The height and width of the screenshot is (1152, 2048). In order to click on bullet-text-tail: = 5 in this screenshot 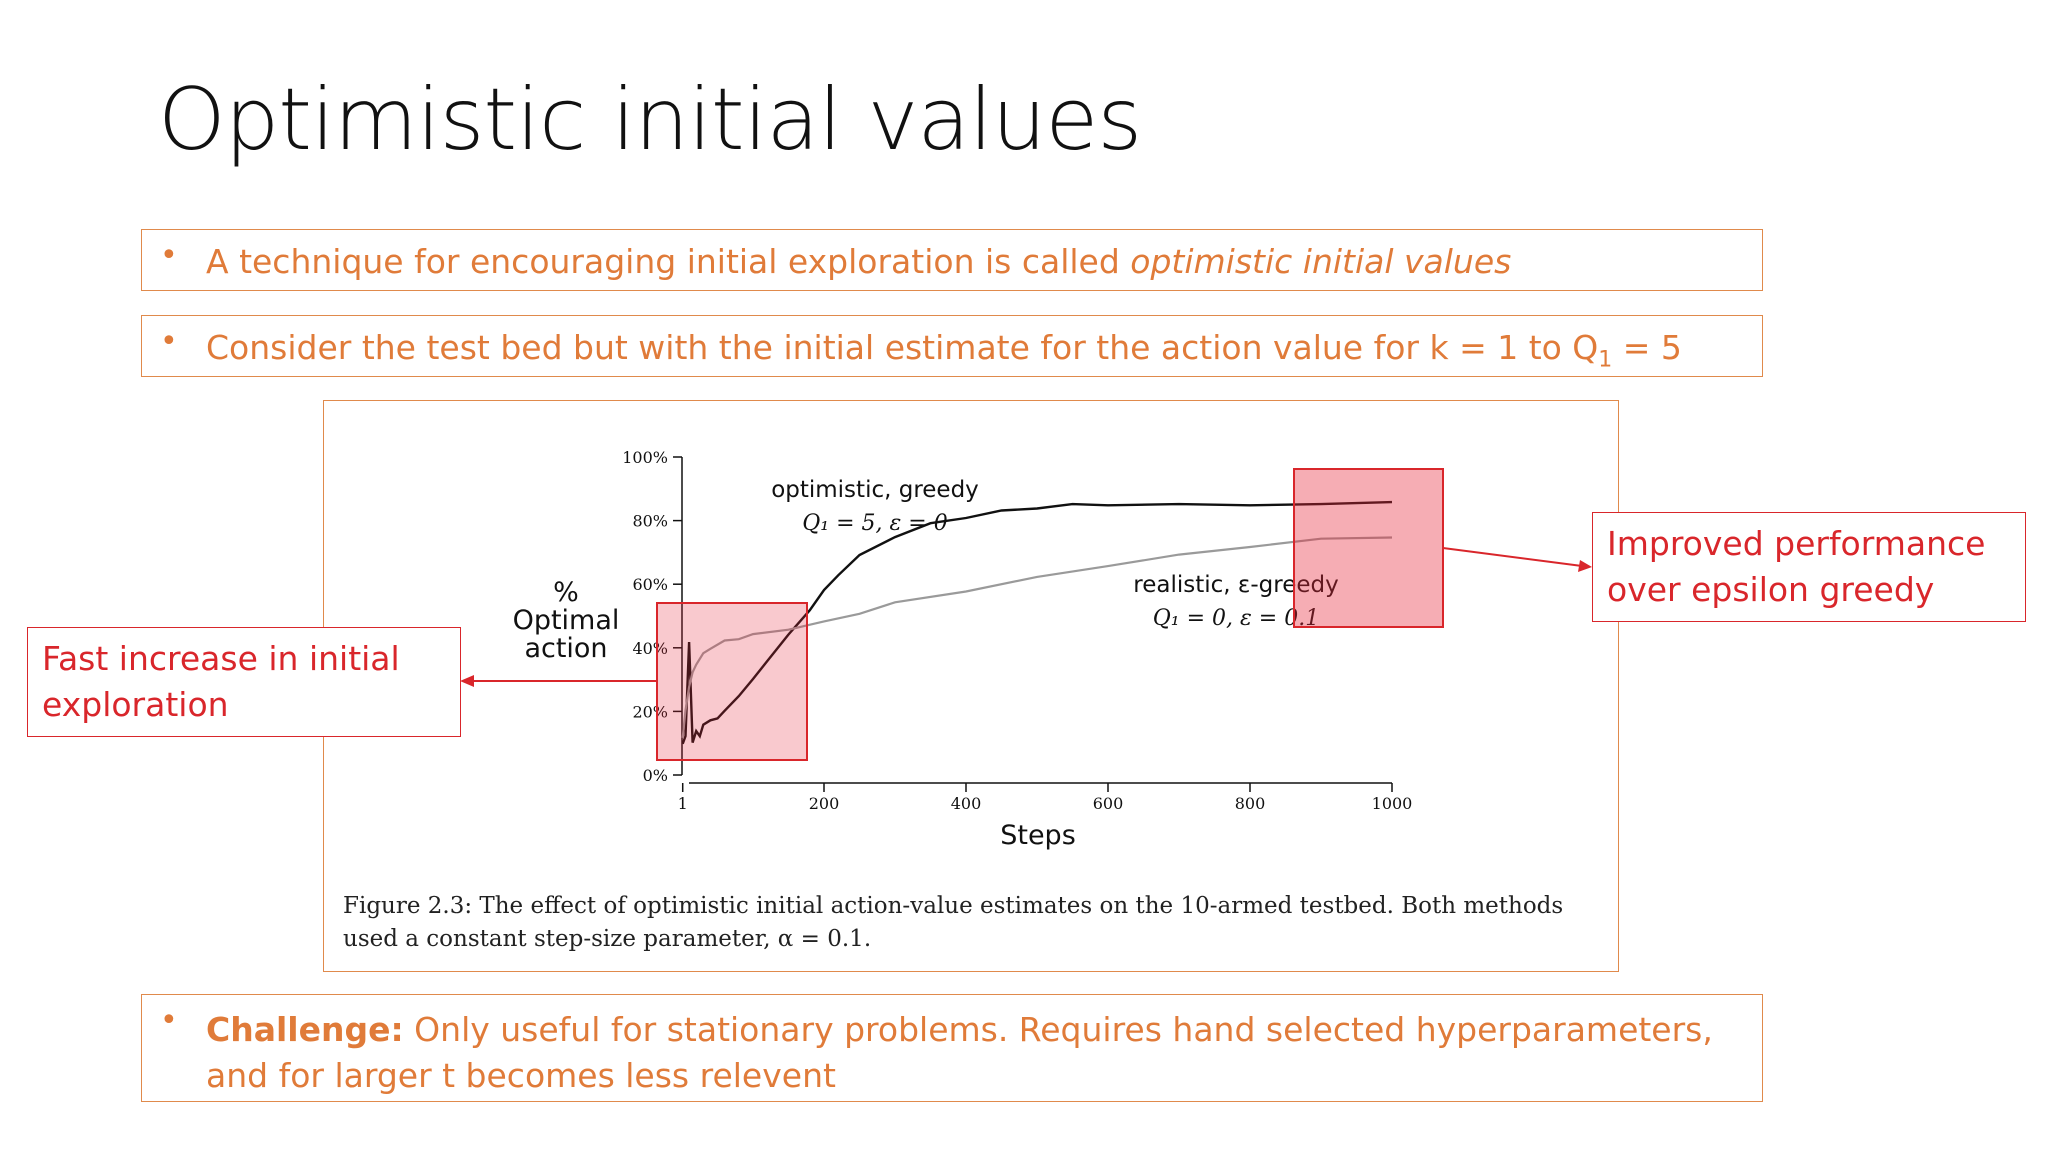, I will do `click(1647, 347)`.